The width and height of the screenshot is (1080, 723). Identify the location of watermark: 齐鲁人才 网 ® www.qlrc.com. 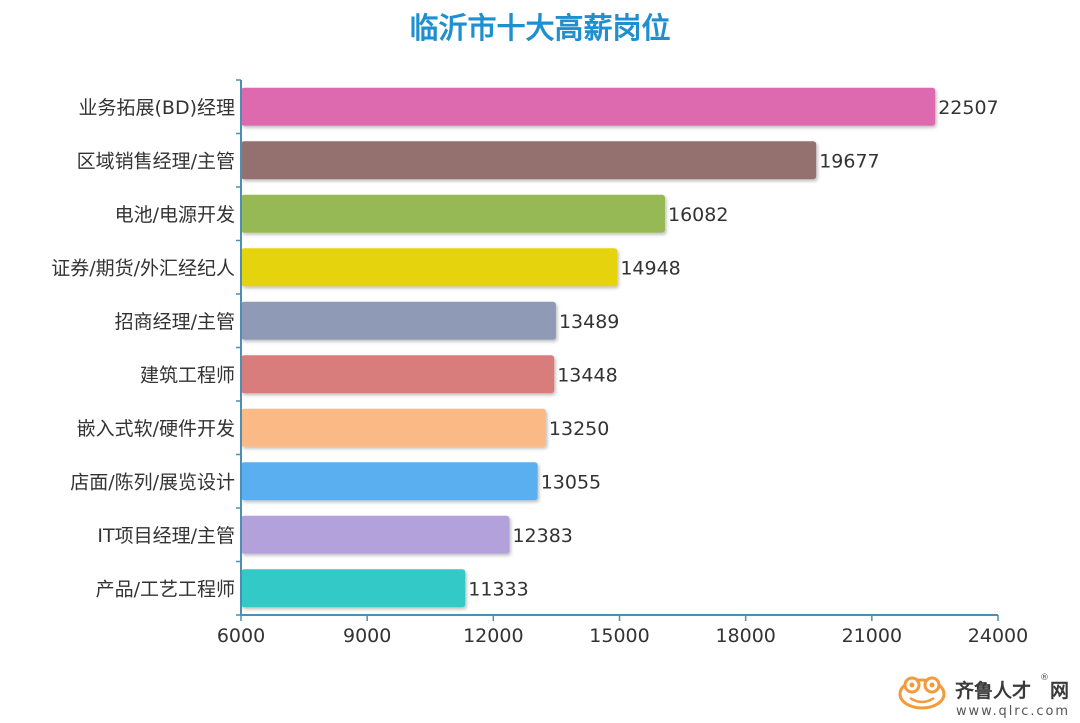
(983, 696).